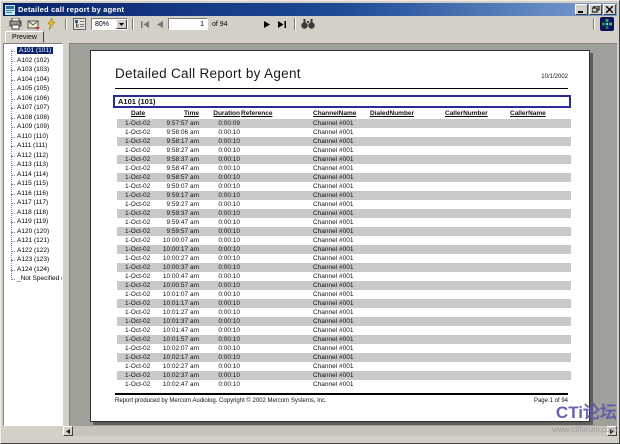  Describe the element at coordinates (182, 231) in the screenshot. I see `cell-time: 9:59:57 am` at that location.